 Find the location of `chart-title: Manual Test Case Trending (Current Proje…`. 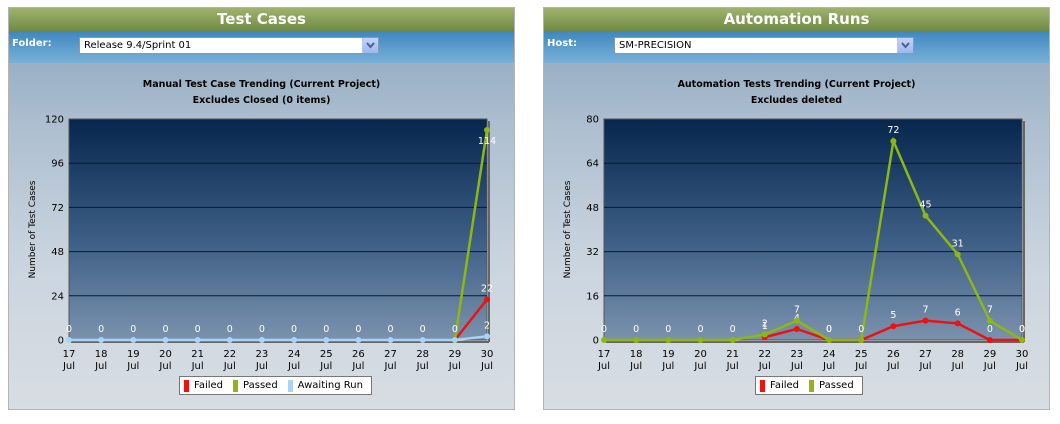

chart-title: Manual Test Case Trending (Current Proje… is located at coordinates (261, 84).